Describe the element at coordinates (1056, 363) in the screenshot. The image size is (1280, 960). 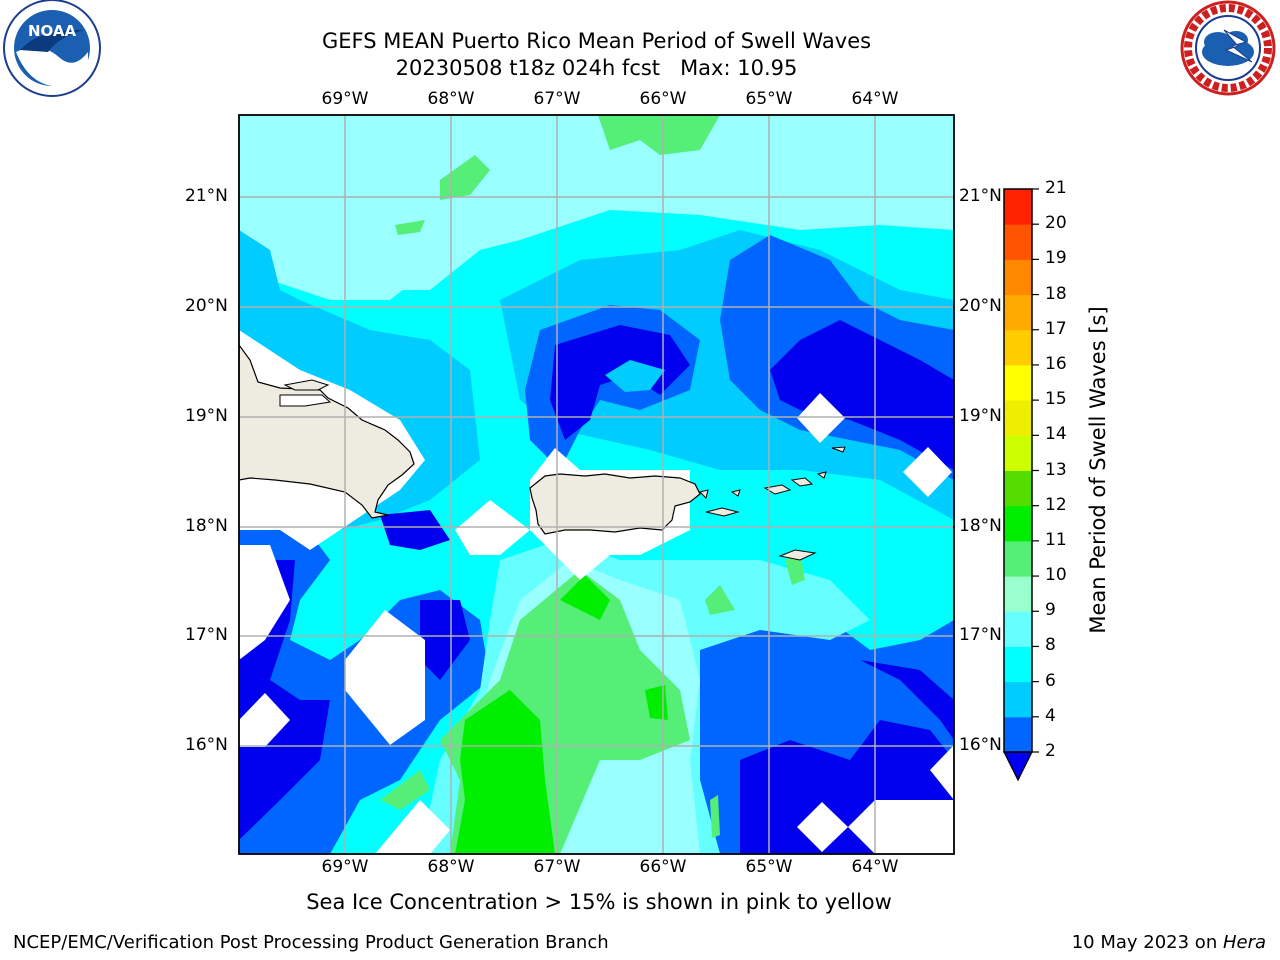
I see `colorbar-tick-label: 16` at that location.